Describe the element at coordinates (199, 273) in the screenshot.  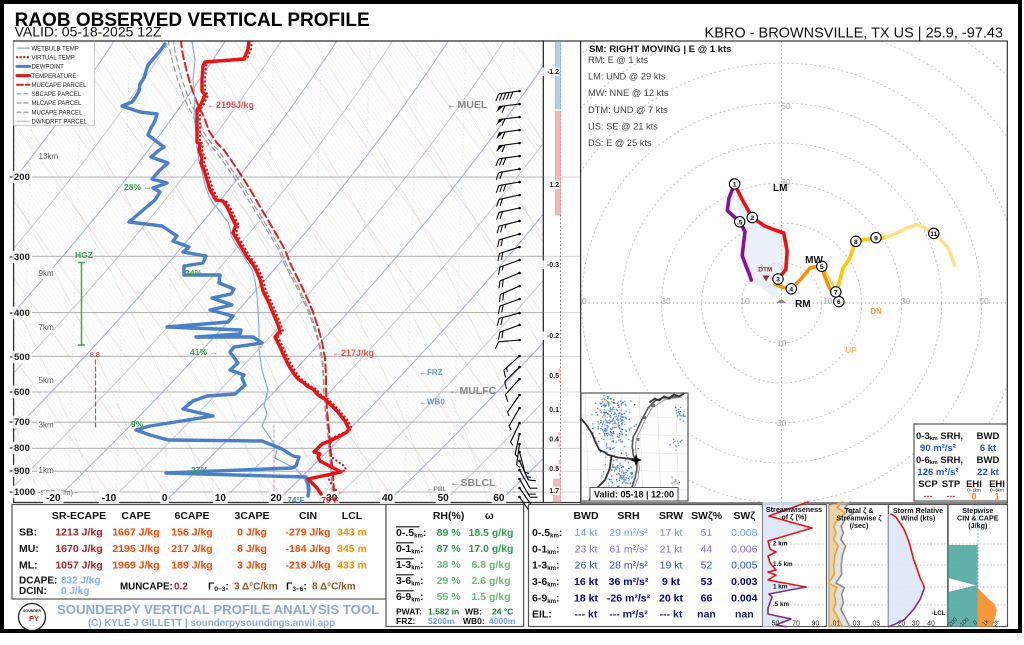
I see `svg-text: 34% →` at that location.